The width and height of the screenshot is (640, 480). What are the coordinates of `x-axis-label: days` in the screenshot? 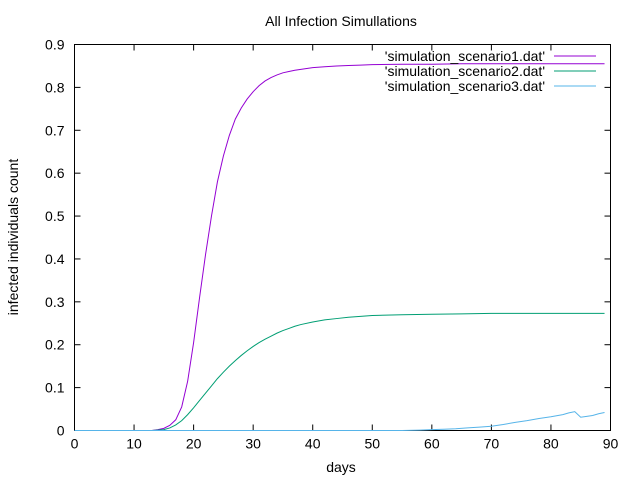 It's located at (341, 467).